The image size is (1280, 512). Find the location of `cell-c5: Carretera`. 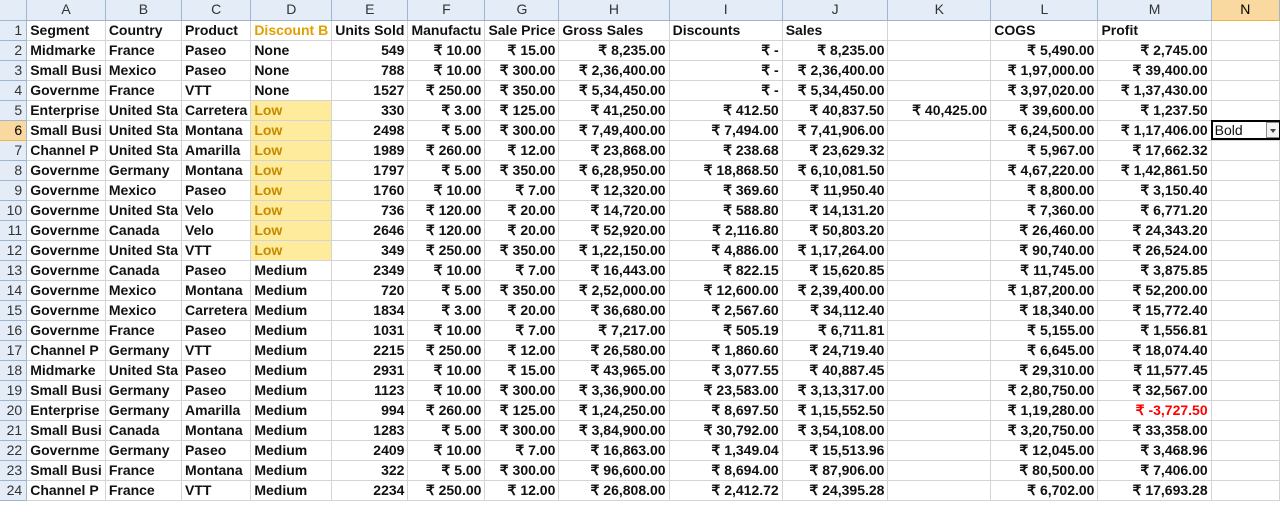

cell-c5: Carretera is located at coordinates (216, 110).